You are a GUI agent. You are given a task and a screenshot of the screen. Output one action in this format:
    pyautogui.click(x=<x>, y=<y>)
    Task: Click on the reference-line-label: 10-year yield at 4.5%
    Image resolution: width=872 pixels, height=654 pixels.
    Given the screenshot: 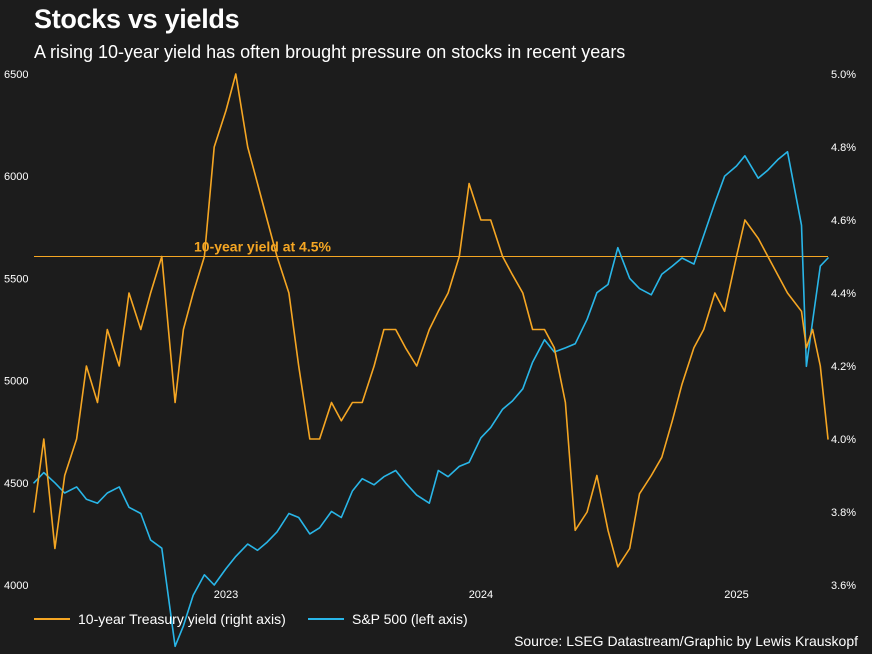 What is the action you would take?
    pyautogui.click(x=263, y=247)
    